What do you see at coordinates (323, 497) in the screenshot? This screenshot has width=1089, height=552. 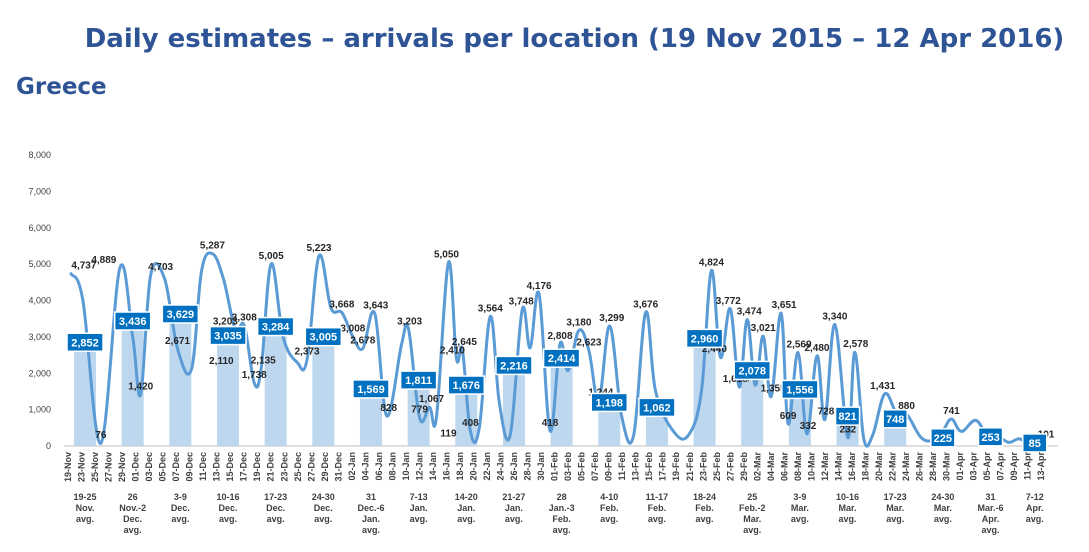 I see `x-week-label: 24-30` at bounding box center [323, 497].